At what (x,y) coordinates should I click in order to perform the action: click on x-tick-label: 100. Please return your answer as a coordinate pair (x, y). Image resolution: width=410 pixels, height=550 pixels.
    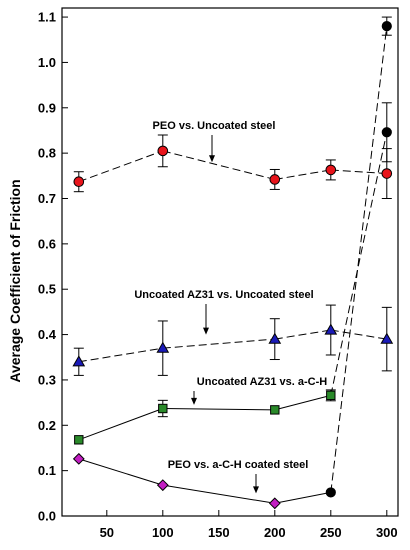
    Looking at the image, I should click on (163, 532).